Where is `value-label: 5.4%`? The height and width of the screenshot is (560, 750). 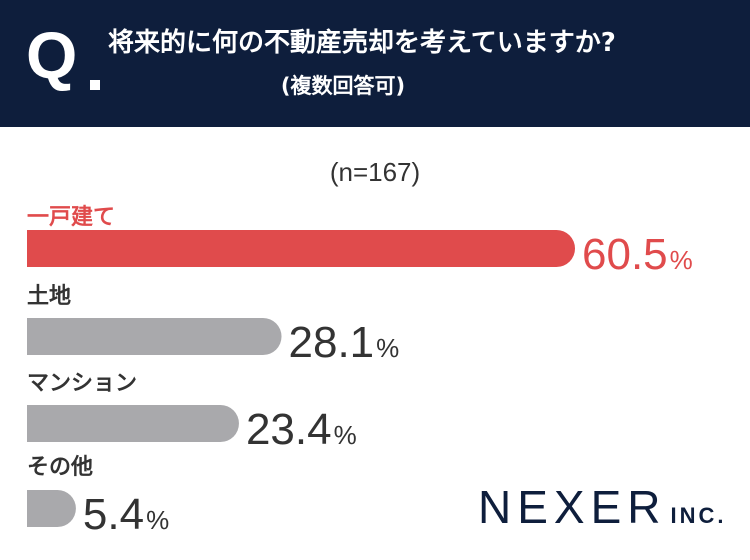 value-label: 5.4% is located at coordinates (126, 514).